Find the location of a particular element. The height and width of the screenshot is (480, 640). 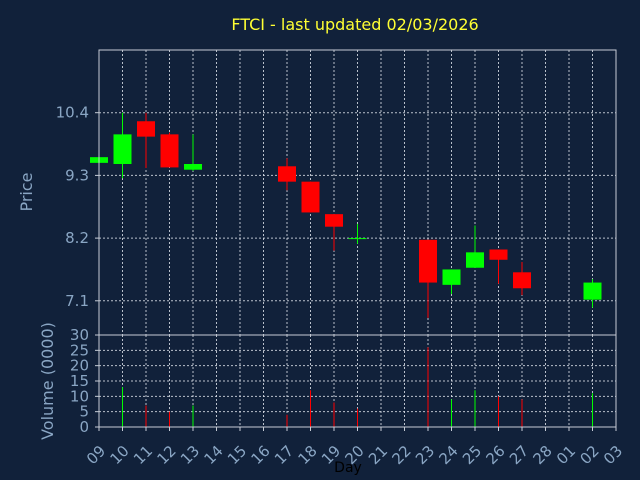

volume-y-tick-label: 20 is located at coordinates (79, 366).